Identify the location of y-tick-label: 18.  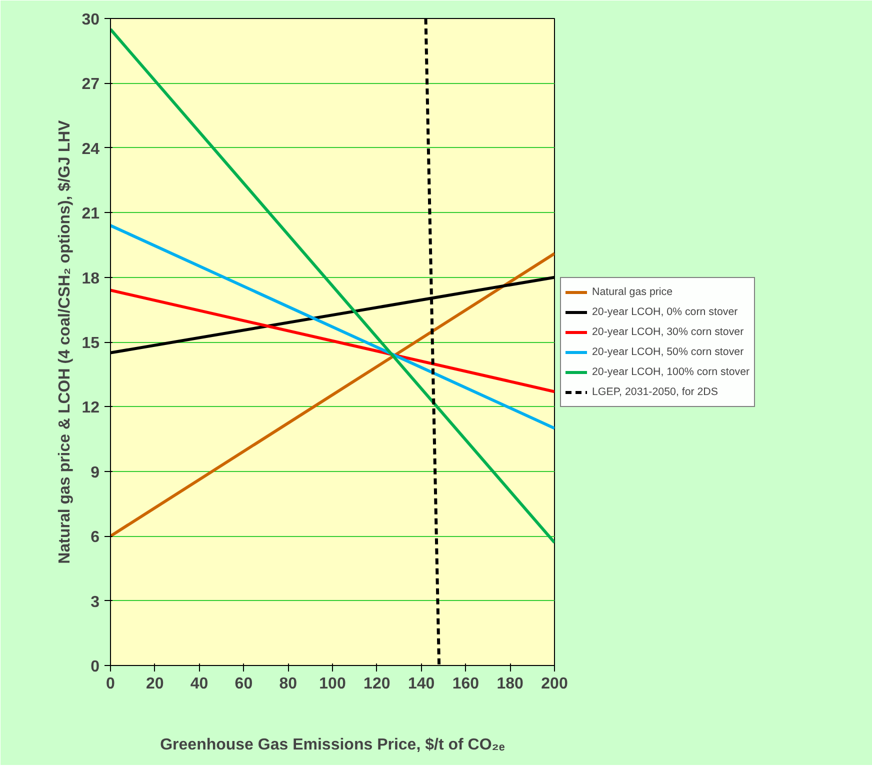
(91, 279).